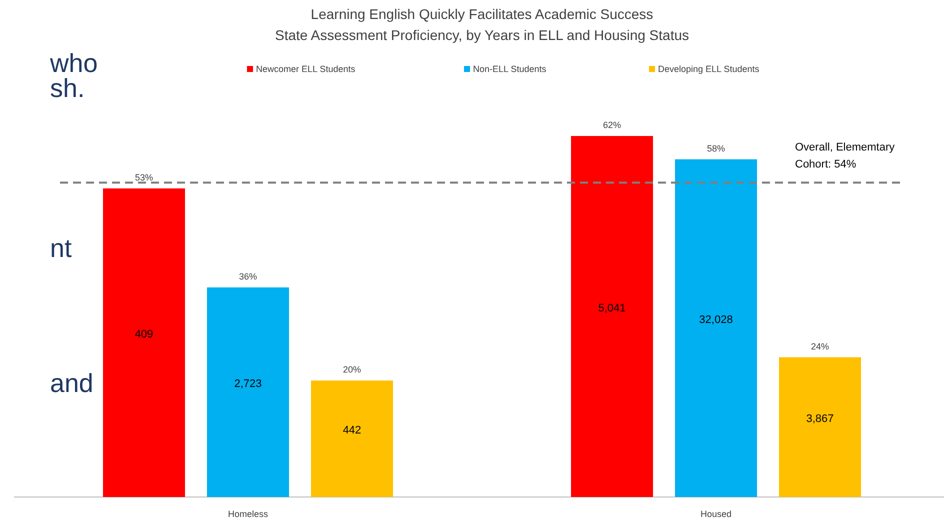 This screenshot has height=521, width=944. What do you see at coordinates (144, 177) in the screenshot?
I see `data-label: 53%` at bounding box center [144, 177].